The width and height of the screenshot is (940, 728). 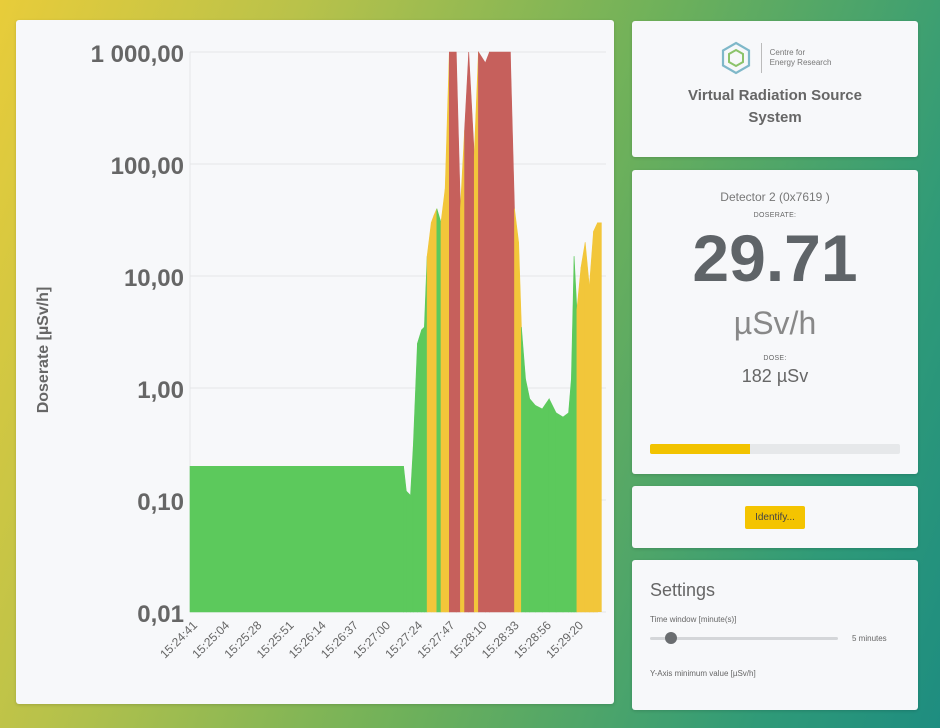 What do you see at coordinates (735, 58) in the screenshot?
I see `hexagon-logo-icon` at bounding box center [735, 58].